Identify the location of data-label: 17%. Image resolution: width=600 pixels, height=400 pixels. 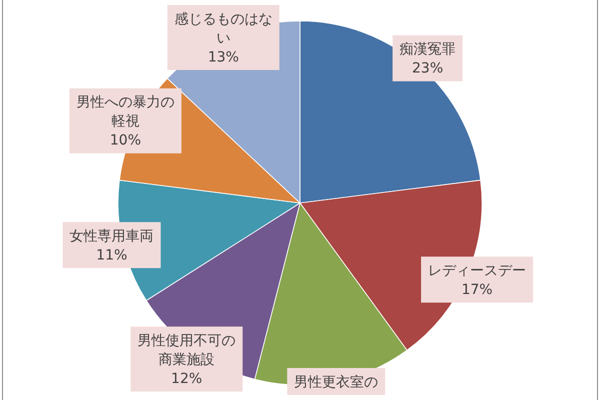
(477, 290).